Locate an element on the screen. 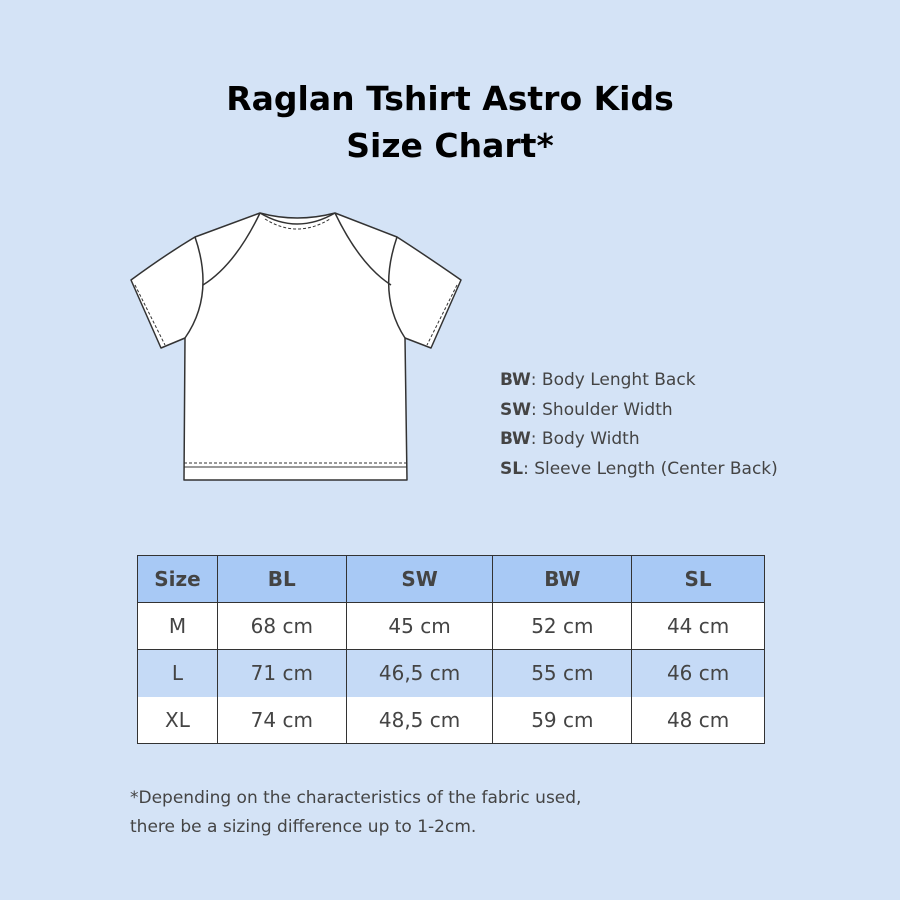 This screenshot has width=900, height=900. title-line-2: Size Chart* is located at coordinates (450, 145).